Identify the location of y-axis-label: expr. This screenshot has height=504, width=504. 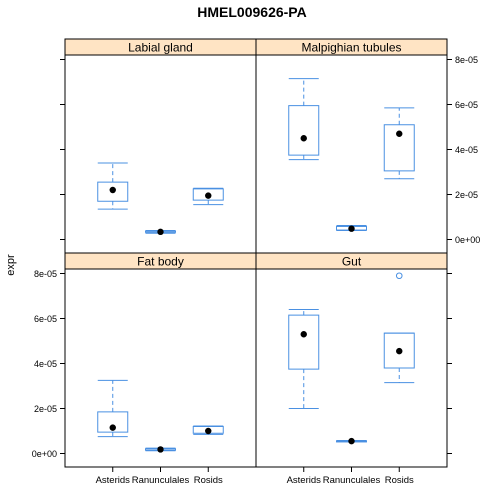
(11, 265).